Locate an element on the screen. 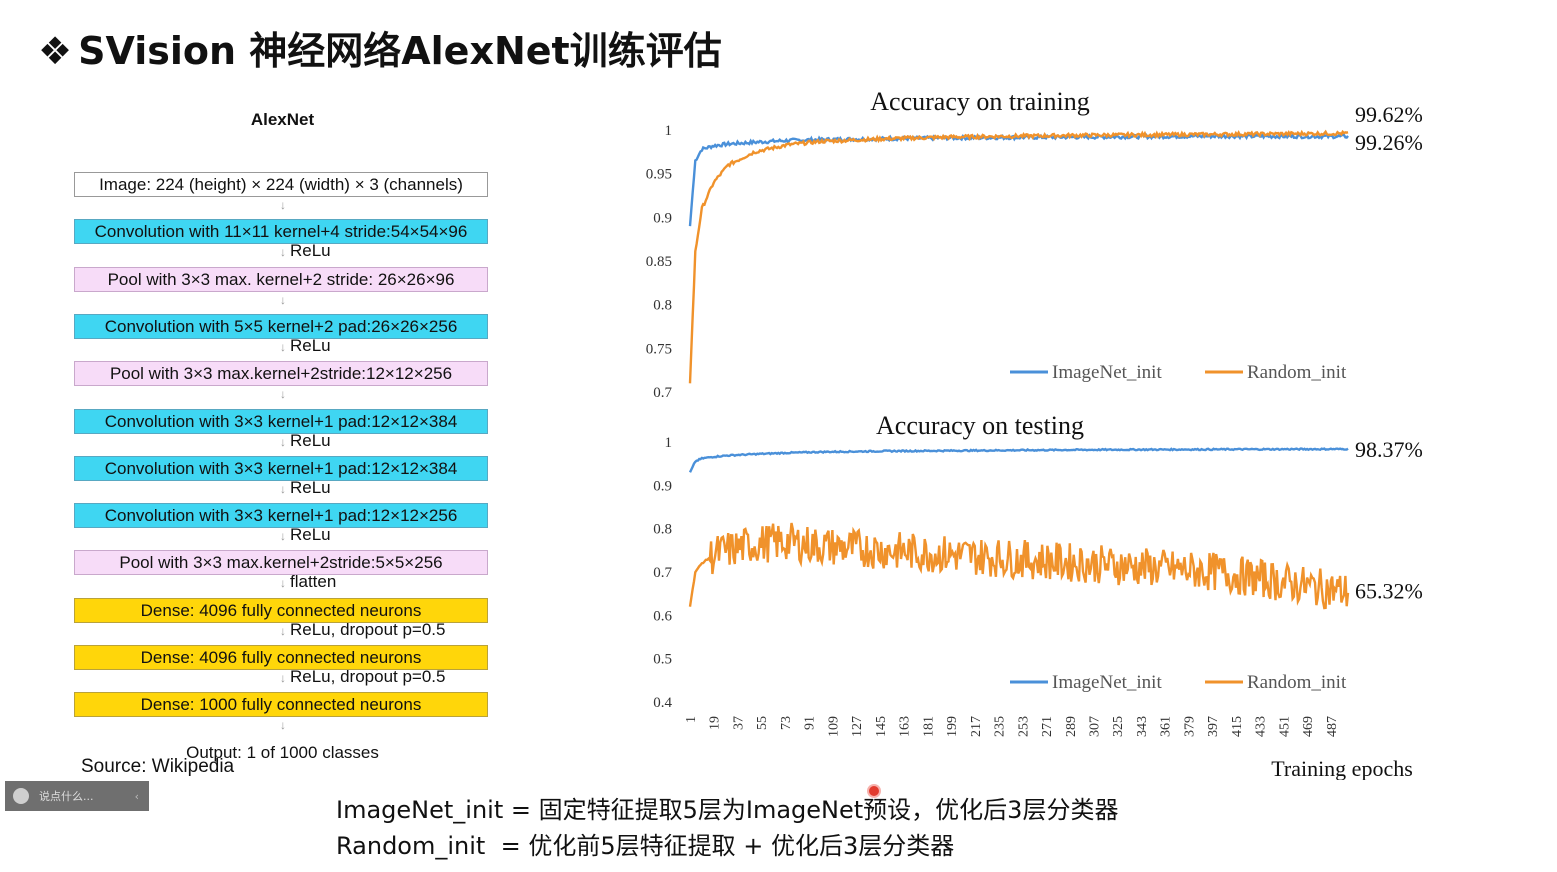  chat-input-bar: 说点什么... ‹ is located at coordinates (77, 796).